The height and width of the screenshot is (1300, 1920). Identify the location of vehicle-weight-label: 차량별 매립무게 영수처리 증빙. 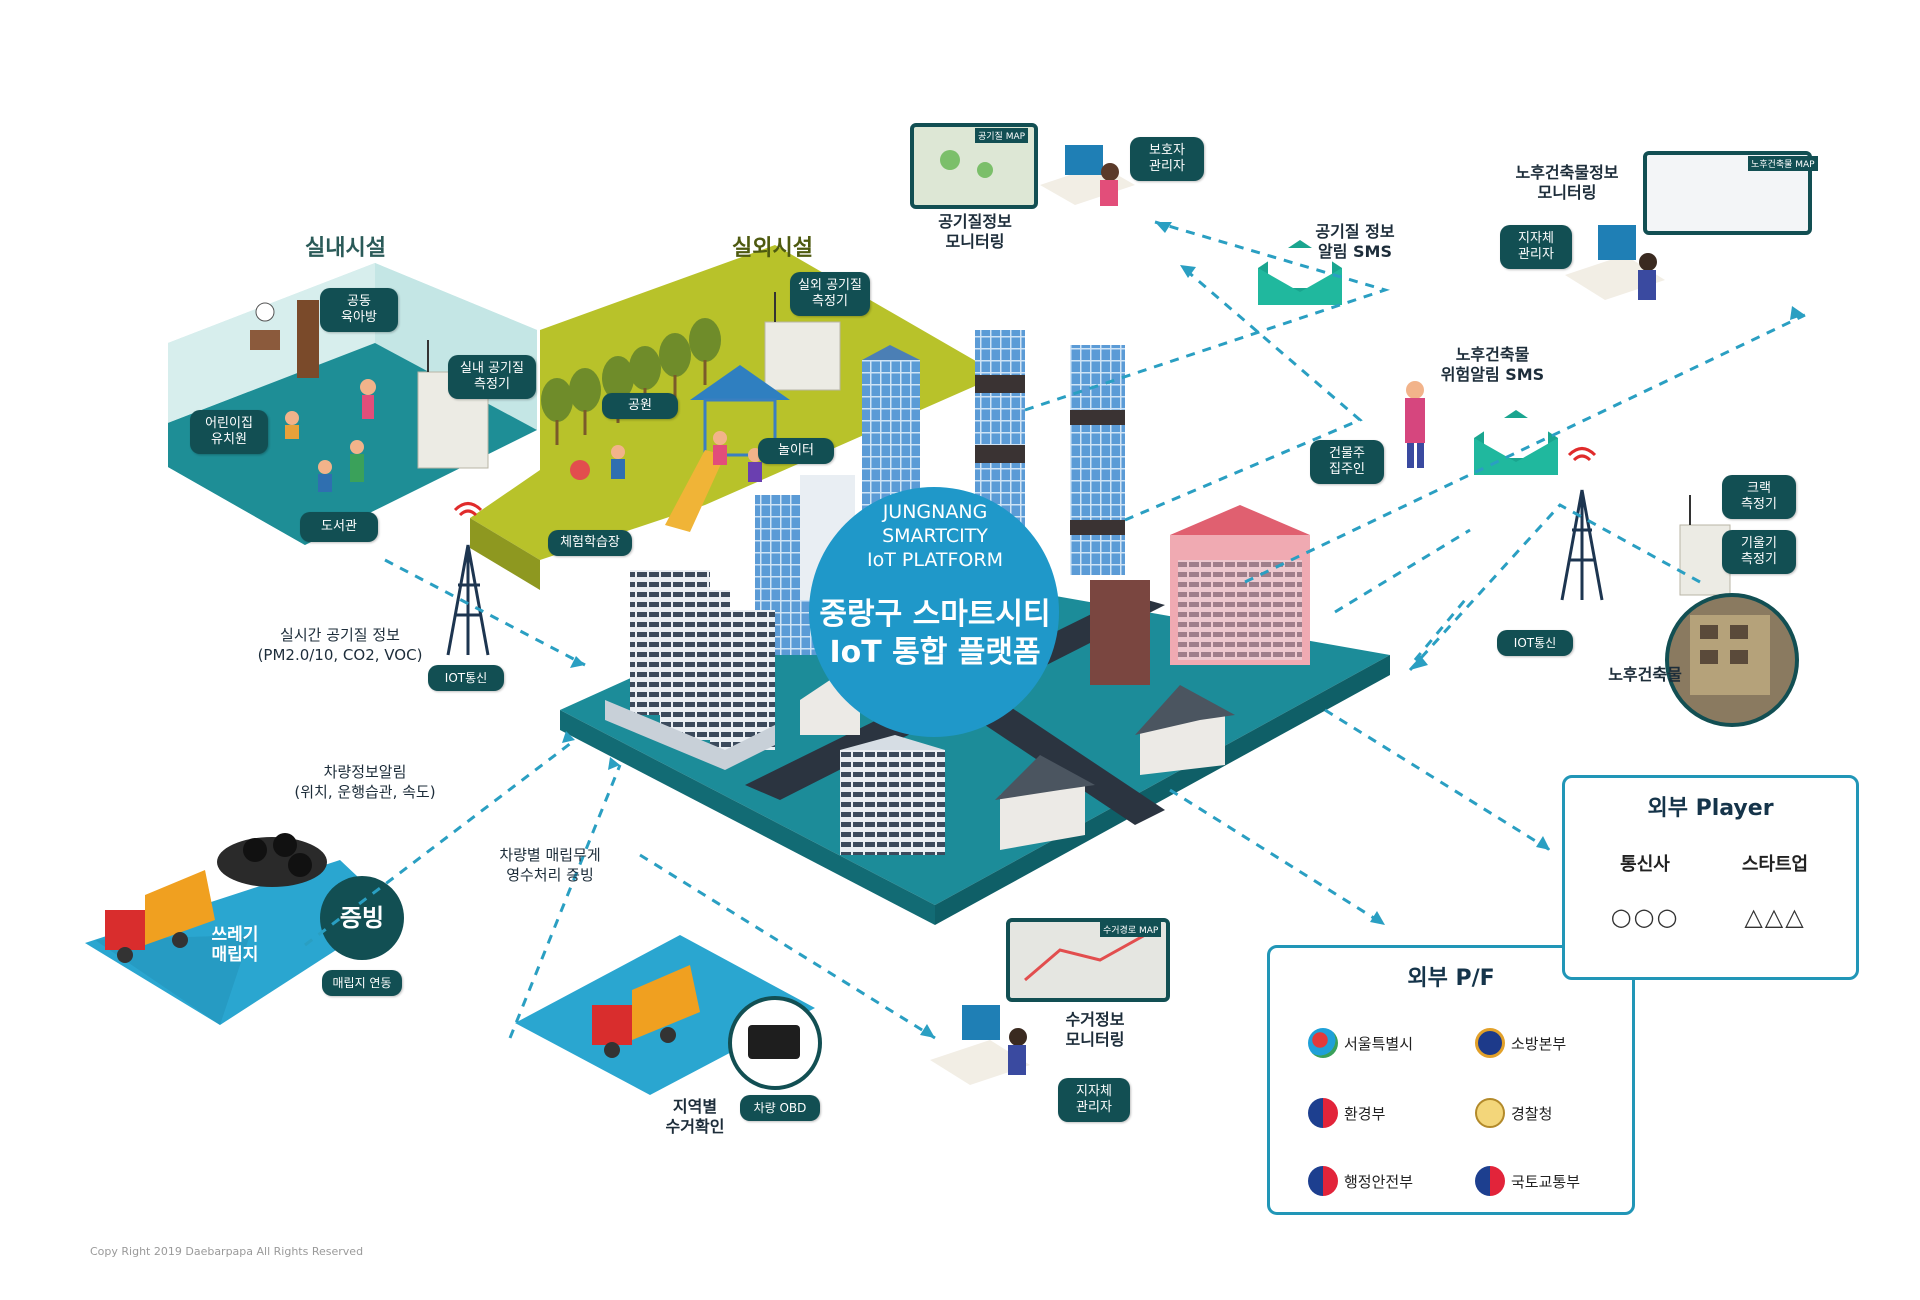
(550, 865).